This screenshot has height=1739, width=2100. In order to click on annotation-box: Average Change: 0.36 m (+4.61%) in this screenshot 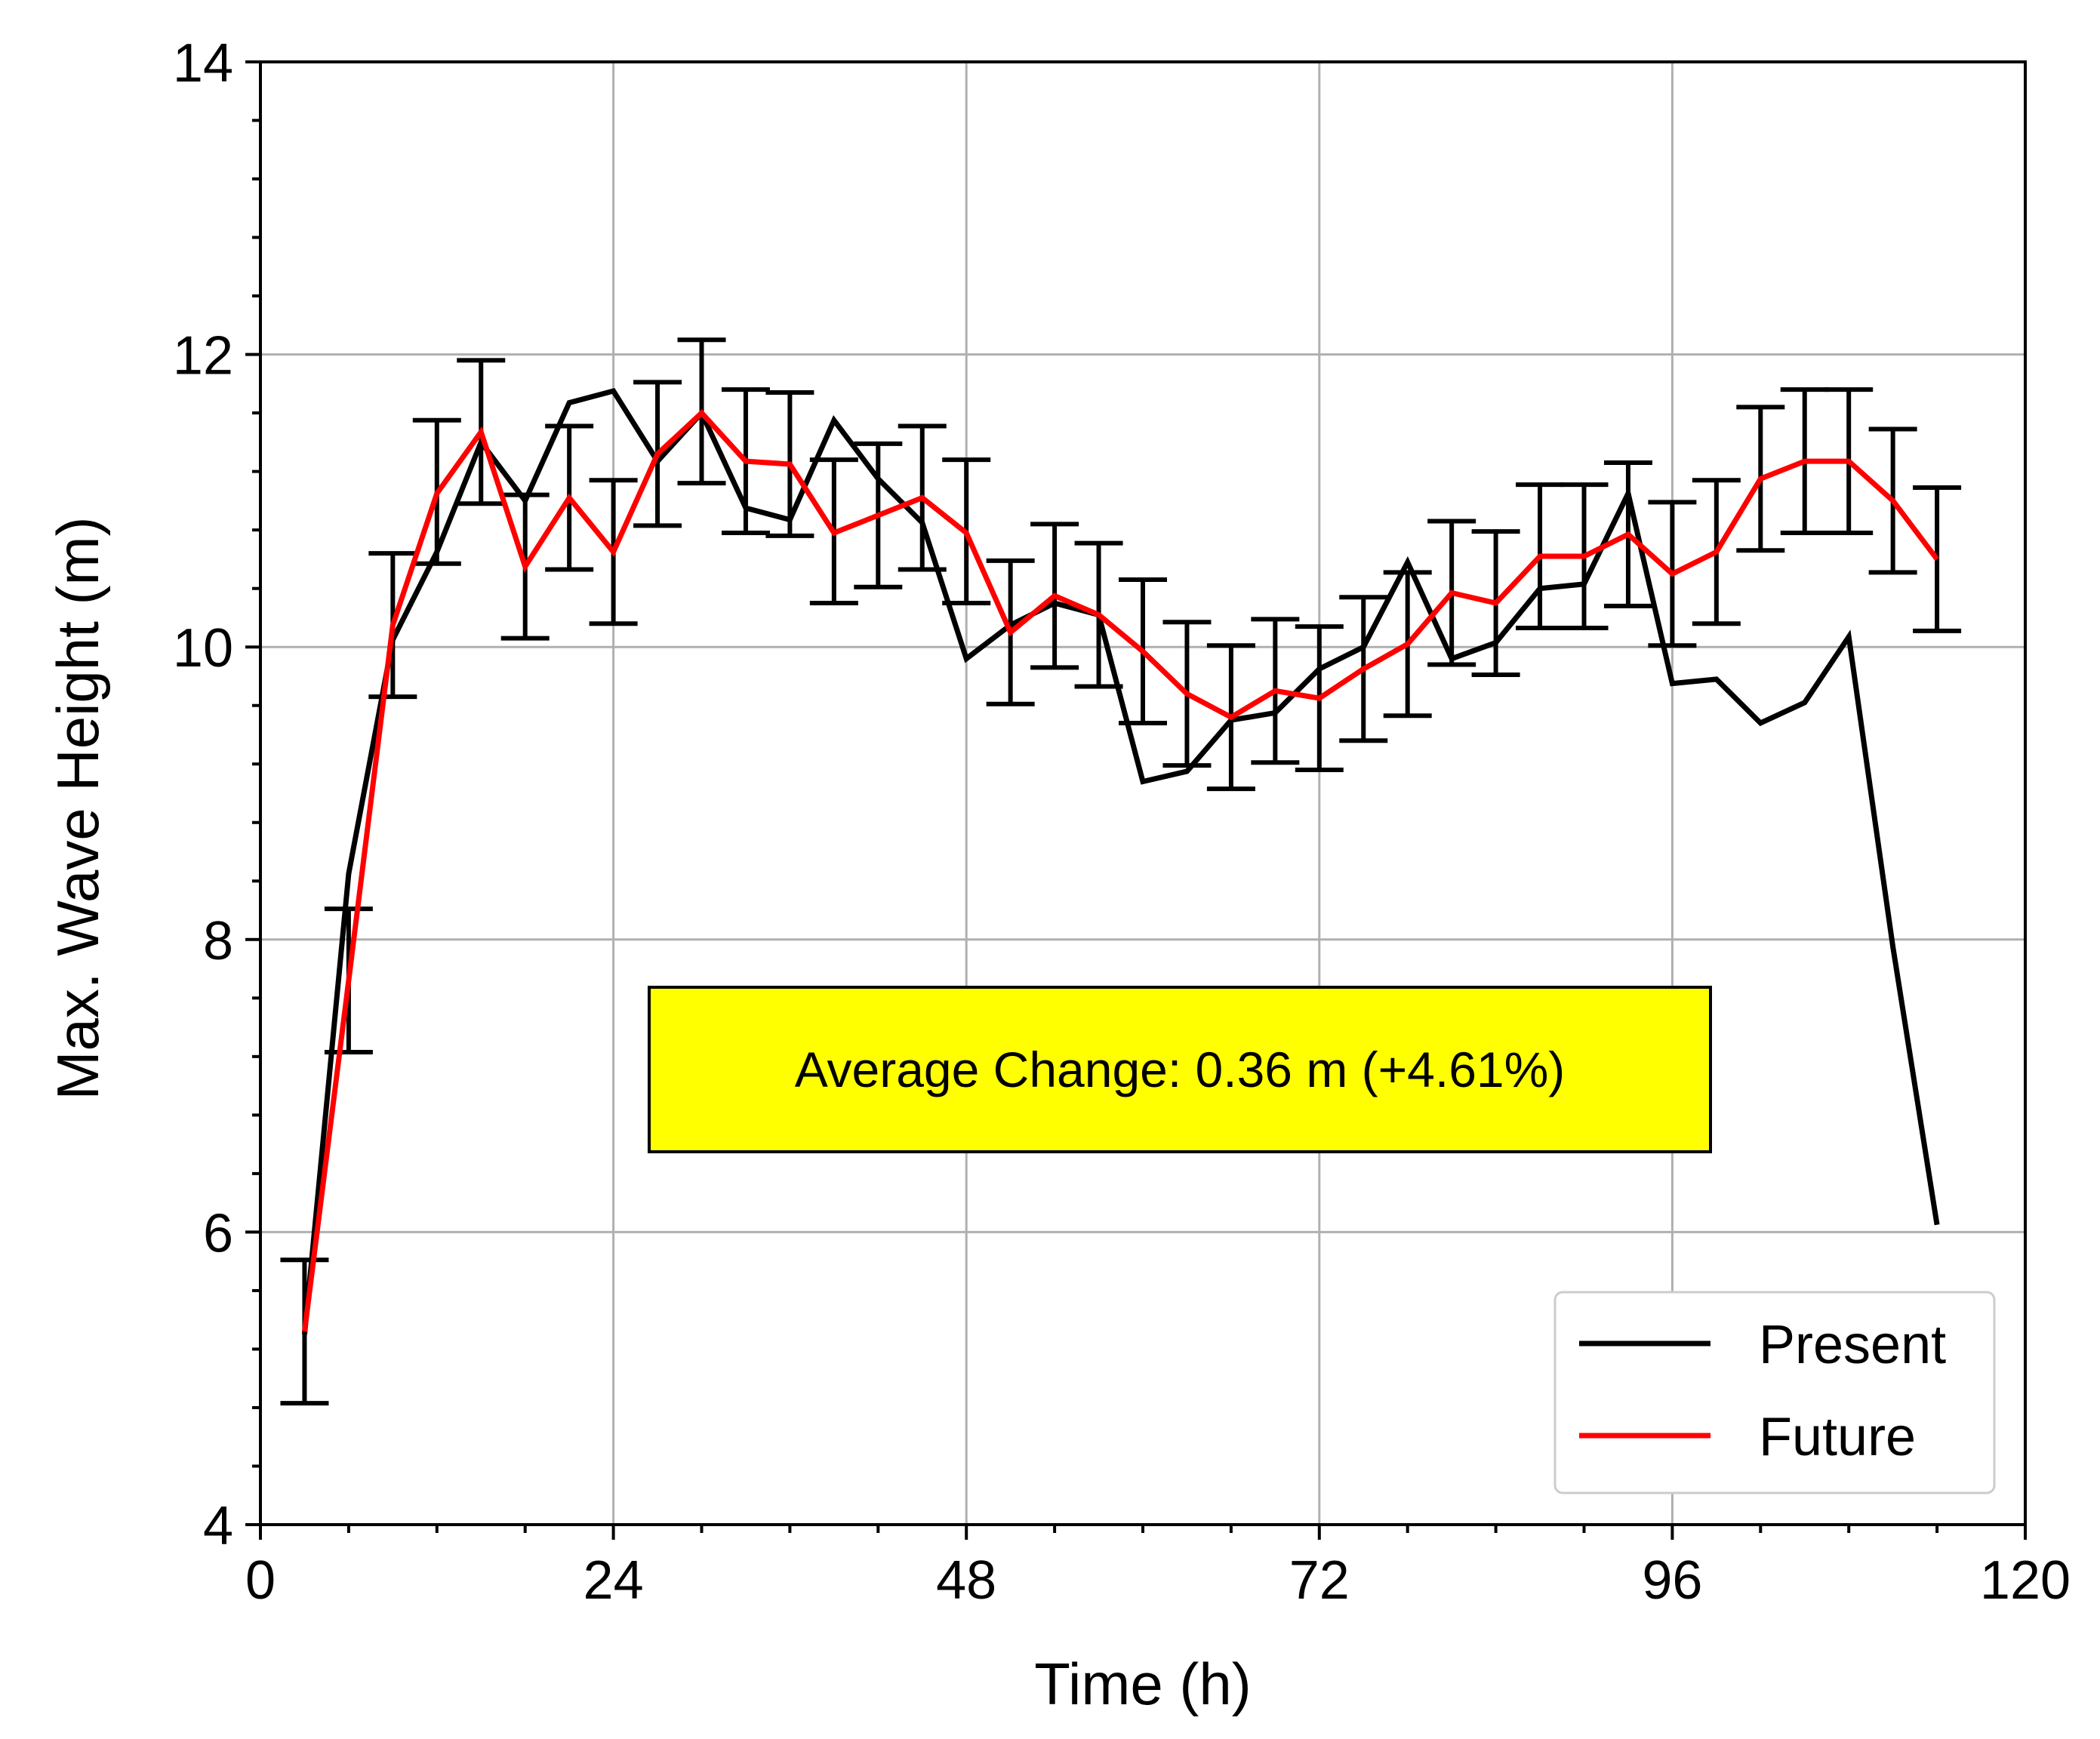, I will do `click(1180, 1069)`.